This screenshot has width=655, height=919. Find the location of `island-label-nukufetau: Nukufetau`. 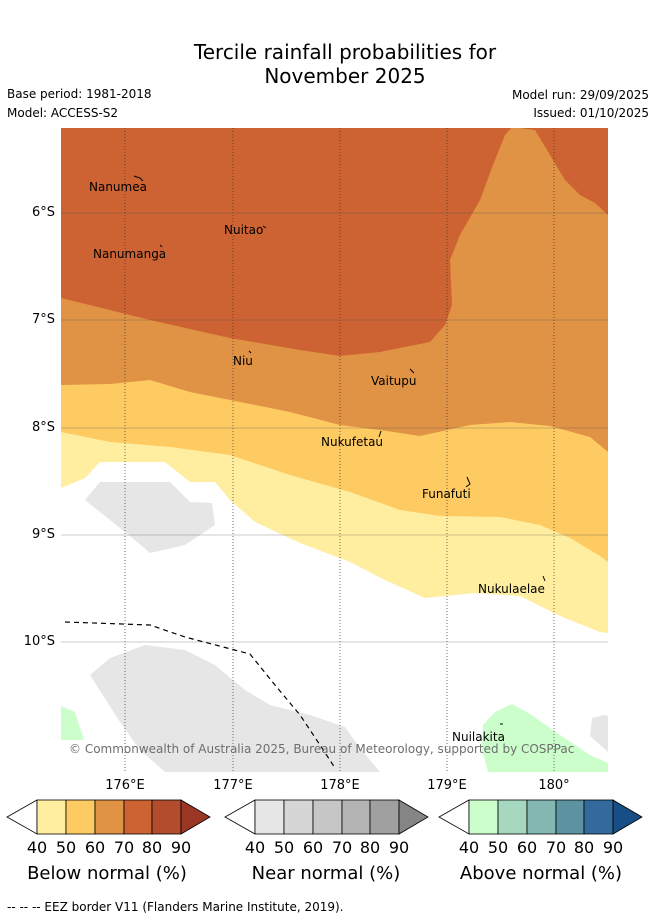

island-label-nukufetau: Nukufetau is located at coordinates (352, 442).